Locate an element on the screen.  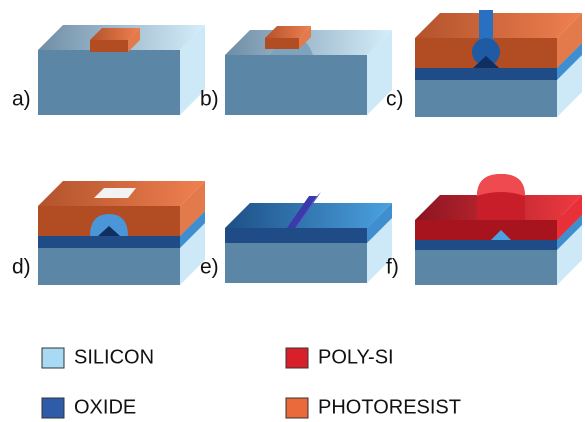
gate-line is located at coordinates (302, 212).